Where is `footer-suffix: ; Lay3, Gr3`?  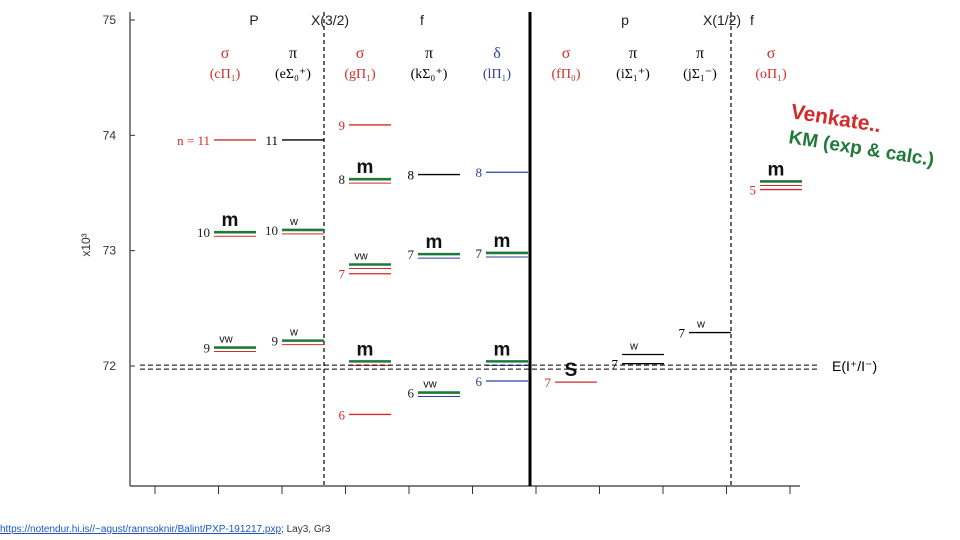 footer-suffix: ; Lay3, Gr3 is located at coordinates (305, 529).